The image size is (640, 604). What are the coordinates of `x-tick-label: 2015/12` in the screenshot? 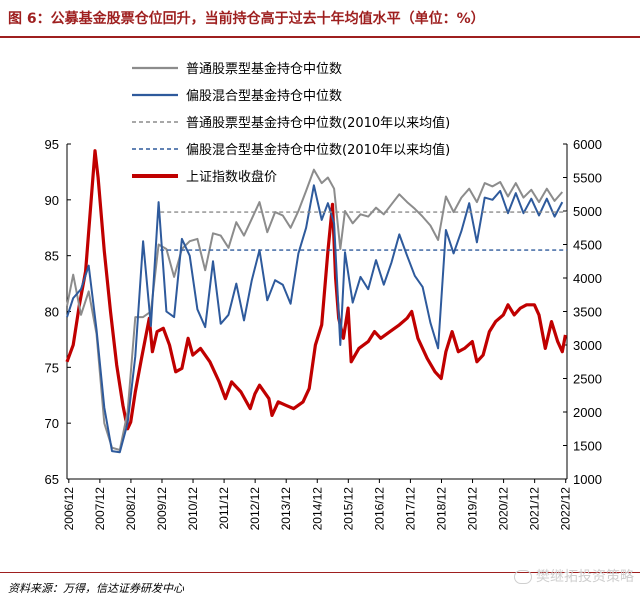 It's located at (348, 509).